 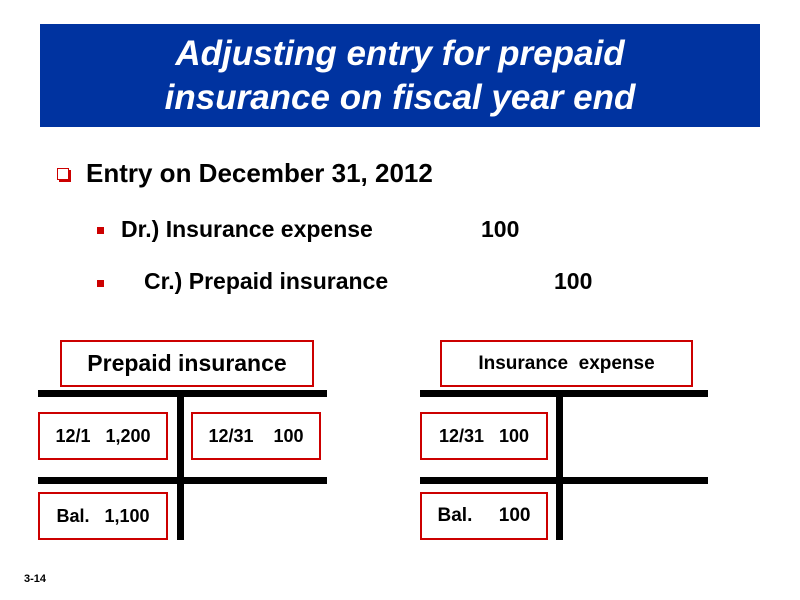 What do you see at coordinates (566, 363) in the screenshot?
I see `expense-account-title: Insurance expense` at bounding box center [566, 363].